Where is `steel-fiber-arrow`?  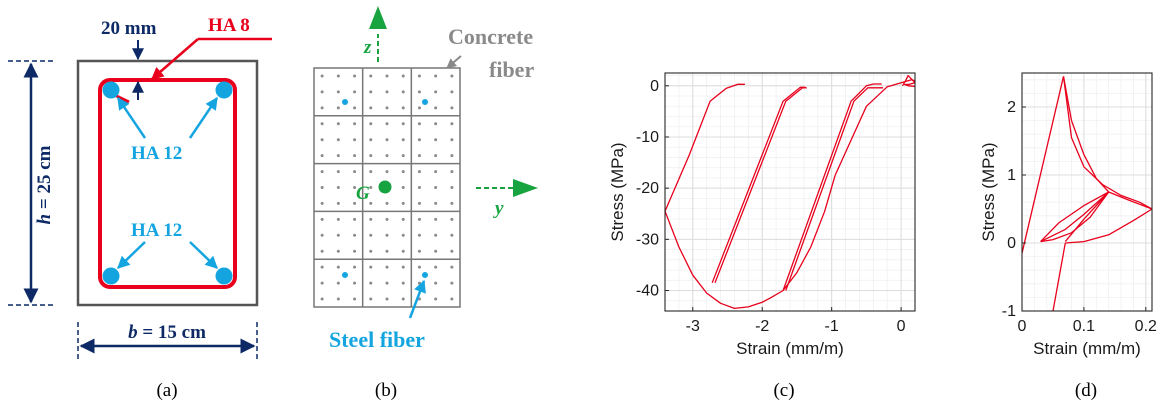 steel-fiber-arrow is located at coordinates (417, 299).